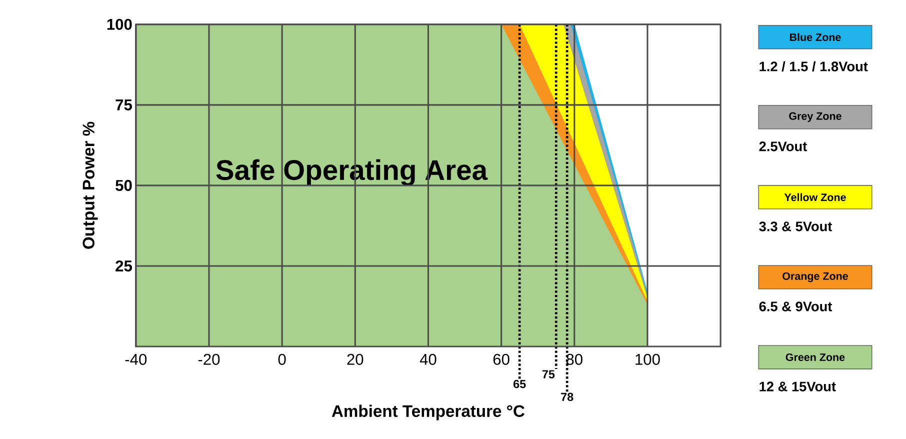  What do you see at coordinates (355, 359) in the screenshot?
I see `x-tick-label: 20` at bounding box center [355, 359].